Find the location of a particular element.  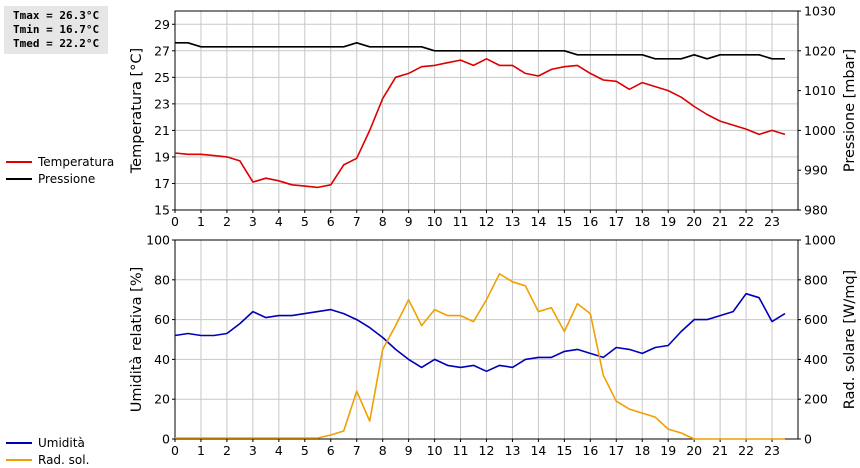

y-left-tick-label: 80 is located at coordinates (162, 279).